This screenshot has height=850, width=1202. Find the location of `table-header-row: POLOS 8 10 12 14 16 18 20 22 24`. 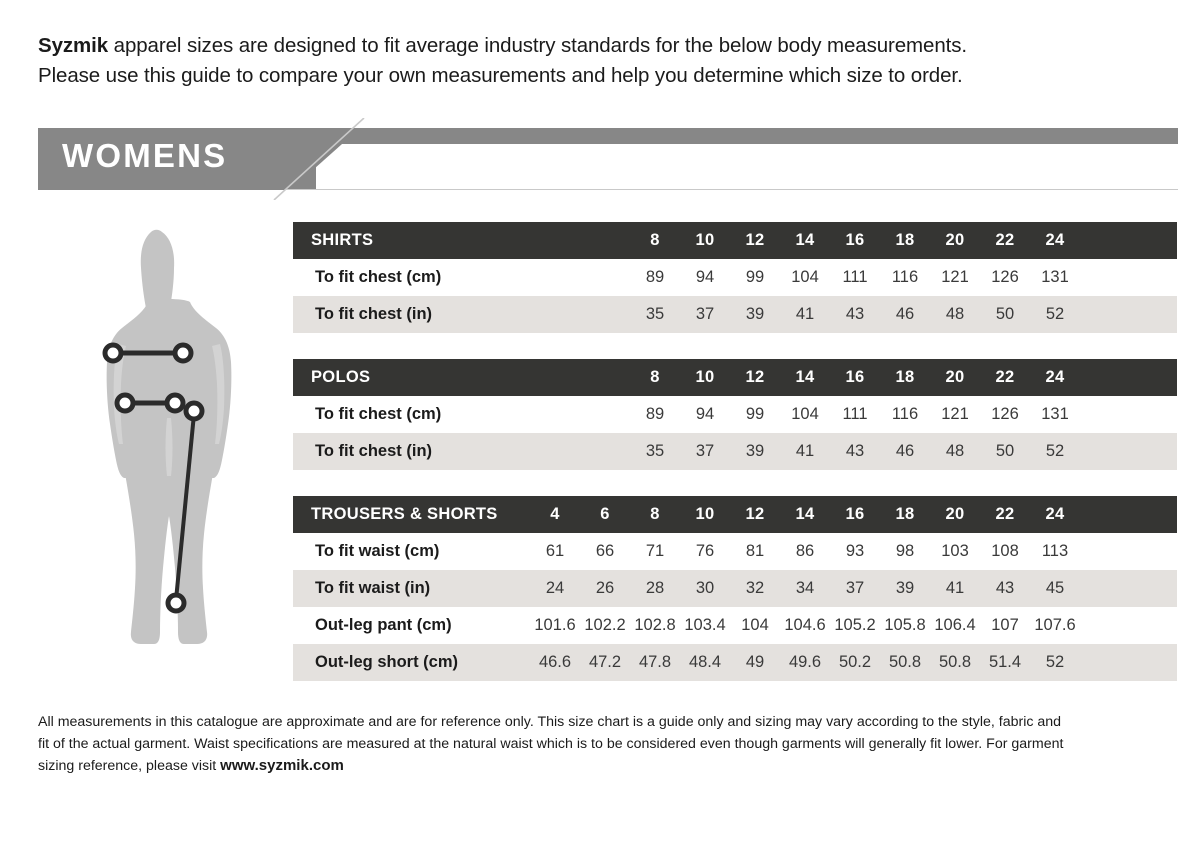

table-header-row: POLOS 8 10 12 14 16 18 20 22 24 is located at coordinates (735, 377).